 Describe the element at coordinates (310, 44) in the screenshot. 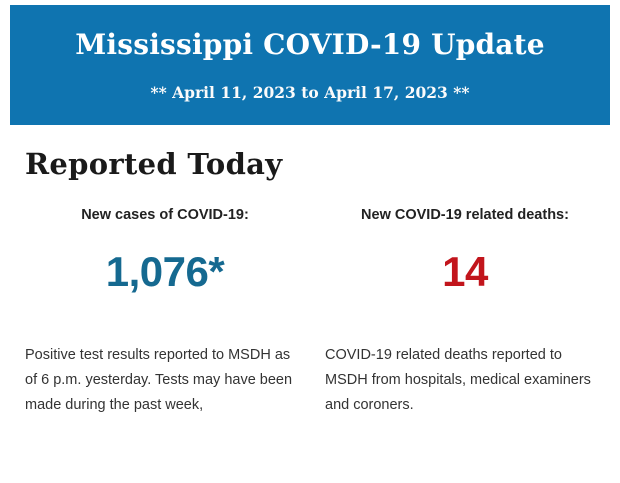

I see `page-title: Mississippi COVID-19 Update` at that location.